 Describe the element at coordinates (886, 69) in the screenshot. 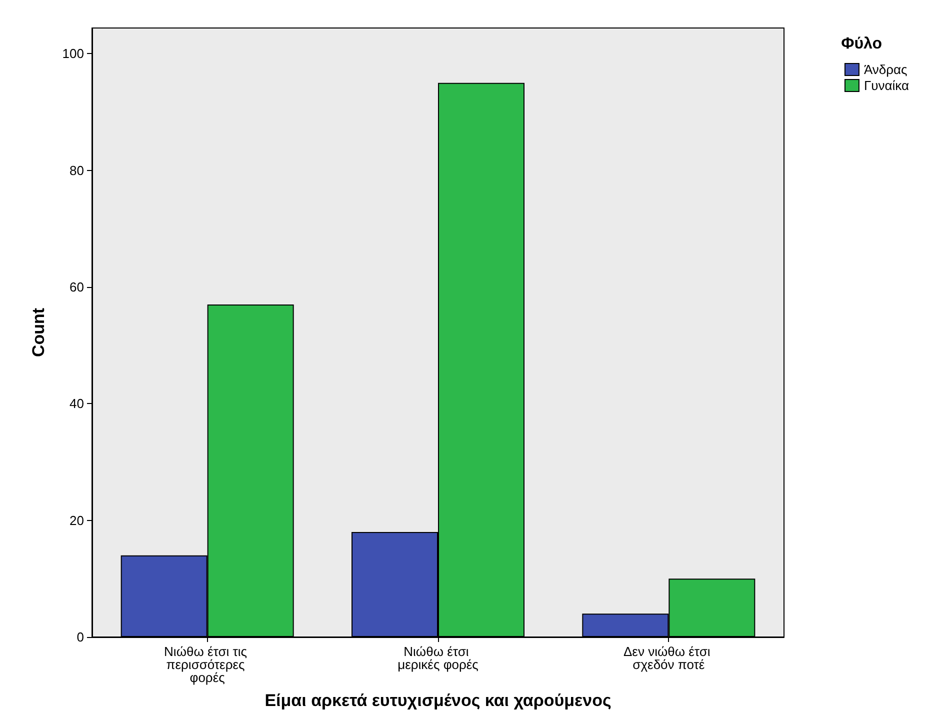

I see `legend-label: Άνδρας` at that location.